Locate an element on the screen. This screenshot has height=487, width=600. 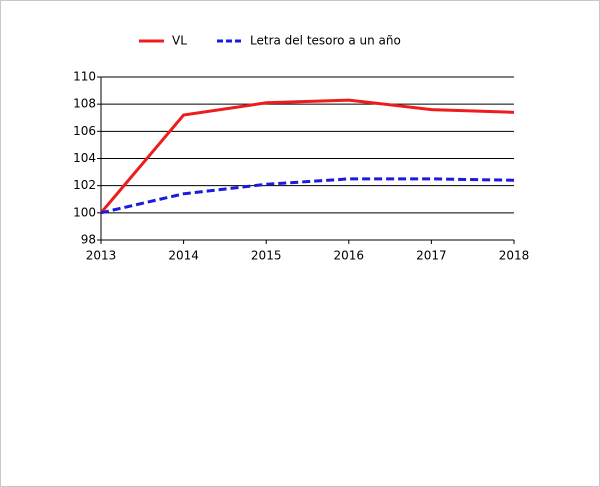
y-tick-label: 110 is located at coordinates (84, 77).